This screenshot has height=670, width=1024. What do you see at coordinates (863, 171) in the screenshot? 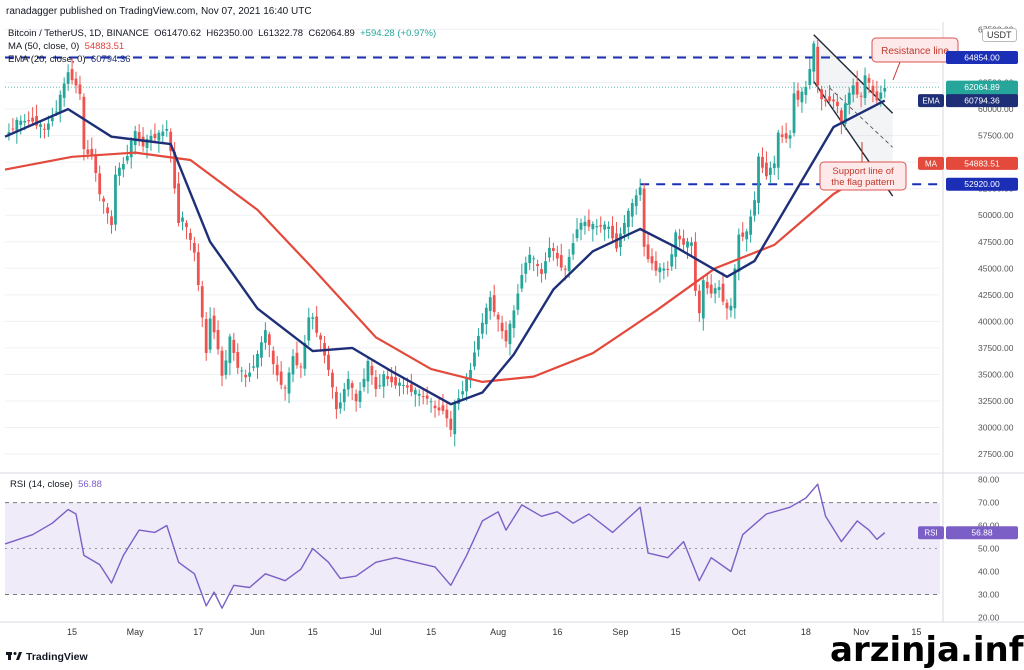
I see `annotation-text: Support line of` at bounding box center [863, 171].